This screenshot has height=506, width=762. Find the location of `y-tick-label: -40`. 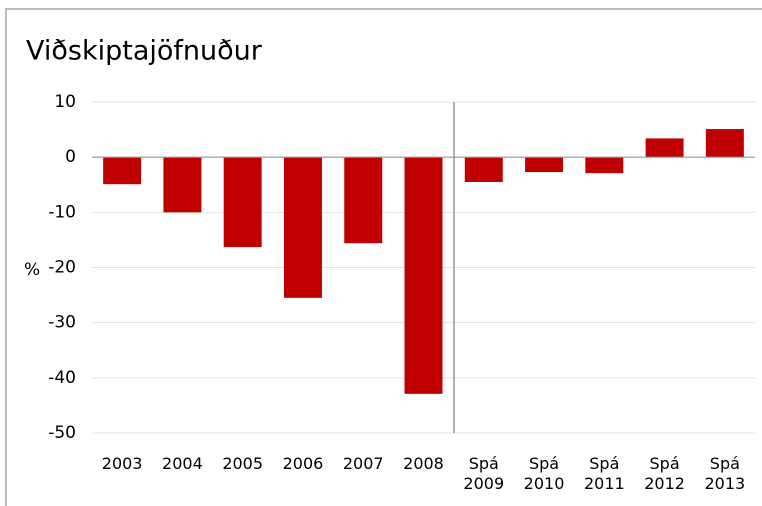

y-tick-label: -40 is located at coordinates (62, 378).